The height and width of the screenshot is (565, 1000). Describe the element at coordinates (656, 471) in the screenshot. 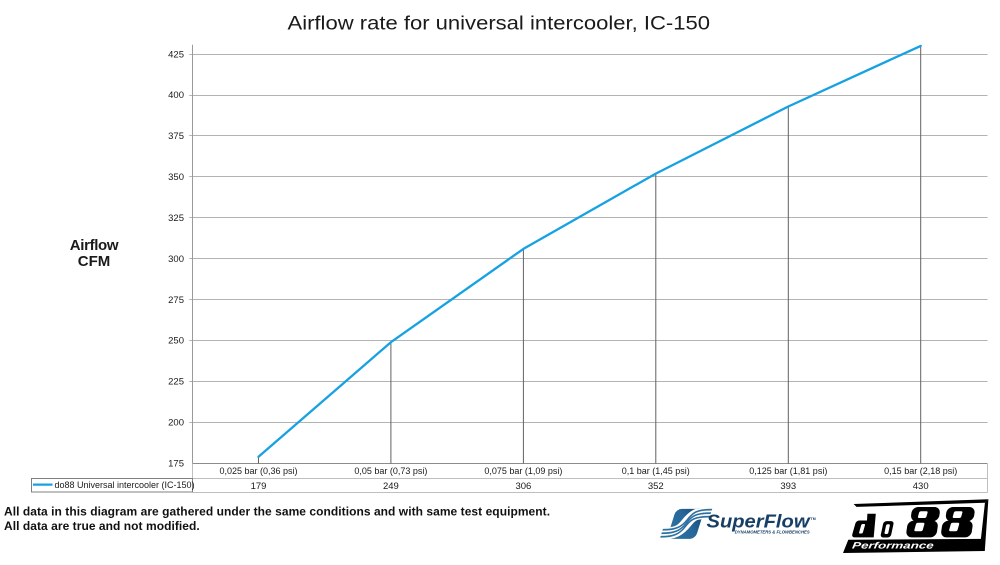

I see `svg-text: 0,1 bar (1,45 psi)` at that location.